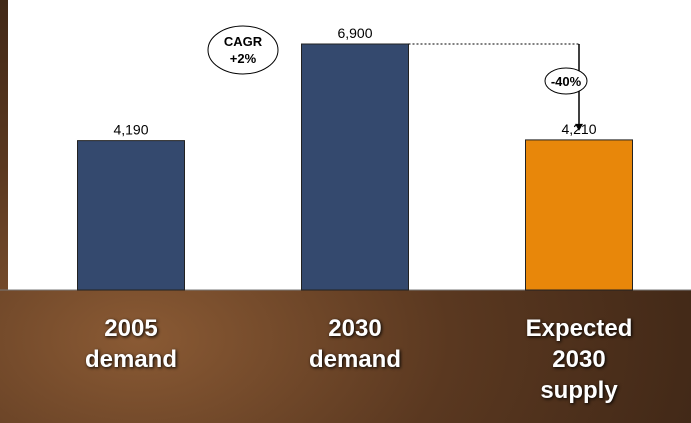 This screenshot has width=691, height=423. What do you see at coordinates (130, 130) in the screenshot?
I see `value-label: 4,190` at bounding box center [130, 130].